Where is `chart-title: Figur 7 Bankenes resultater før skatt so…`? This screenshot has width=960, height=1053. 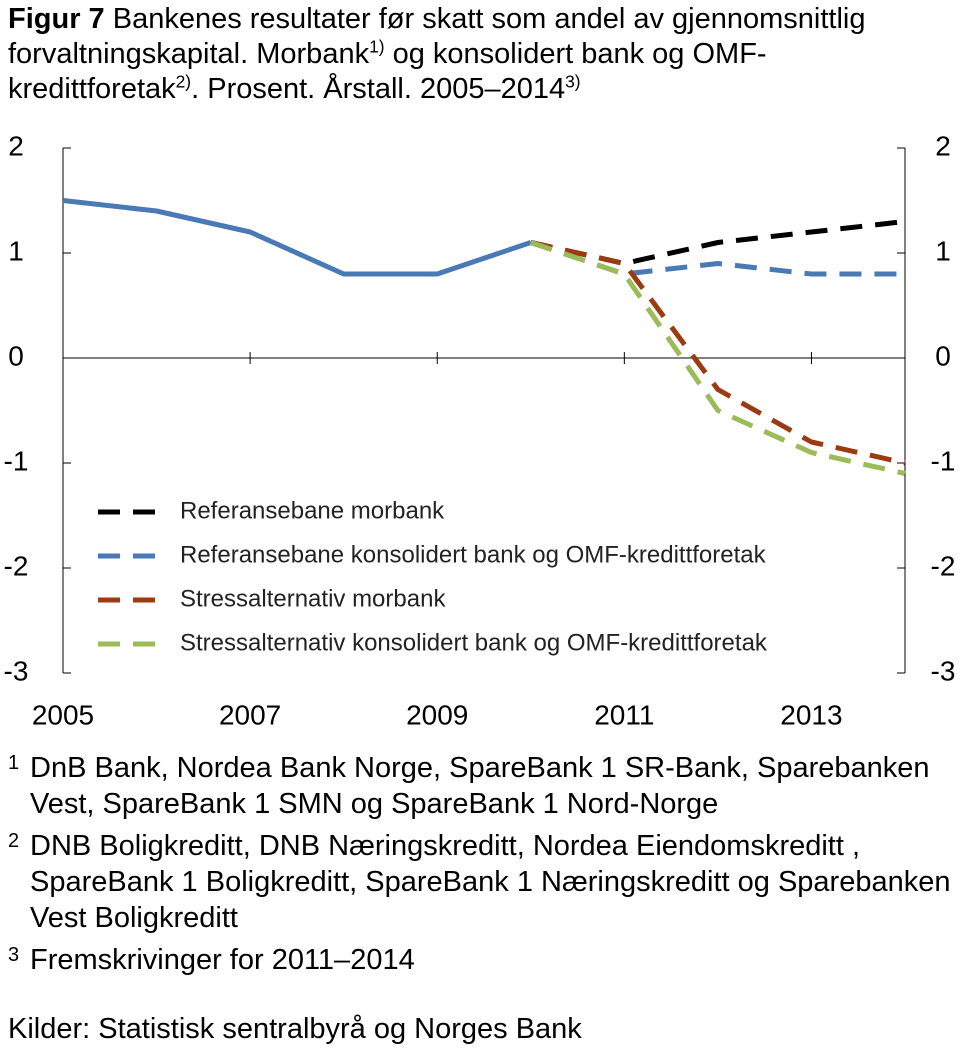 chart-title: Figur 7 Bankenes resultater før skatt so… is located at coordinates (473, 54).